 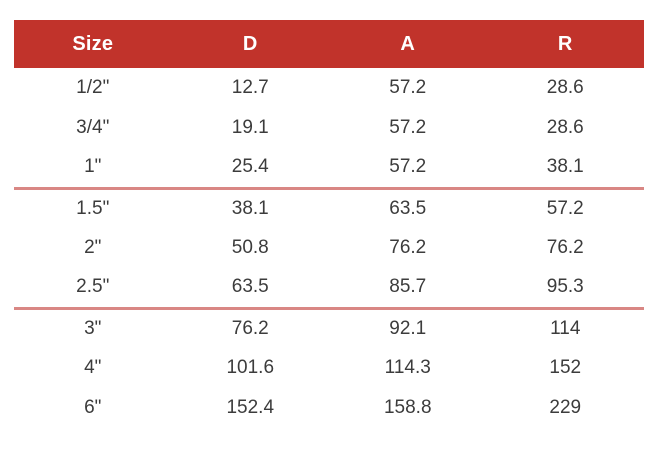 What do you see at coordinates (329, 208) in the screenshot?
I see `table-row: 1.5" 38.1 63.5 57.2` at bounding box center [329, 208].